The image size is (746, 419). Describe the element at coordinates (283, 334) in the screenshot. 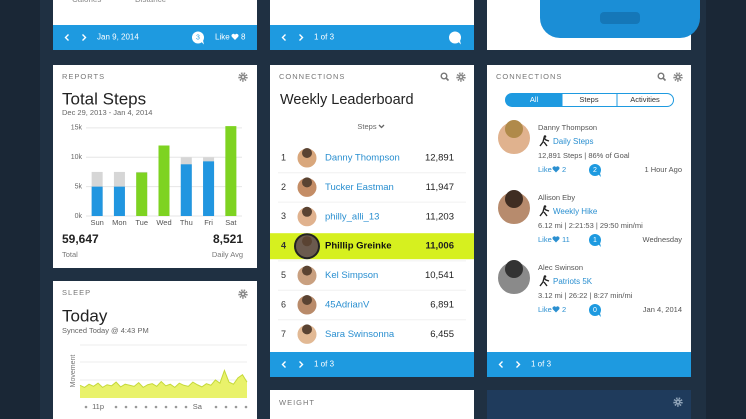

I see `rank: 7` at that location.